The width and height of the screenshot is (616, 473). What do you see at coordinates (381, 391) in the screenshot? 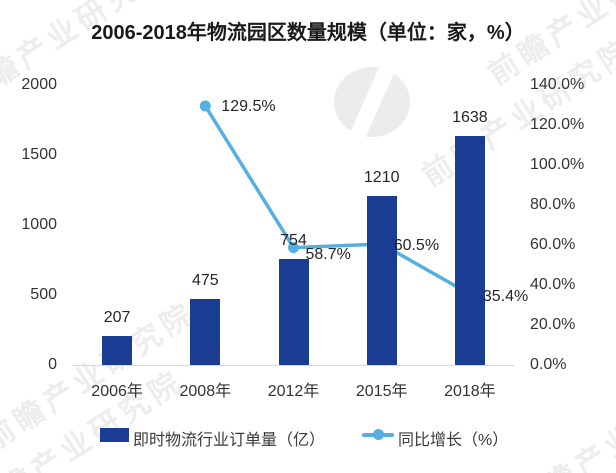
I see `x-axis-tick: 2015年` at bounding box center [381, 391].